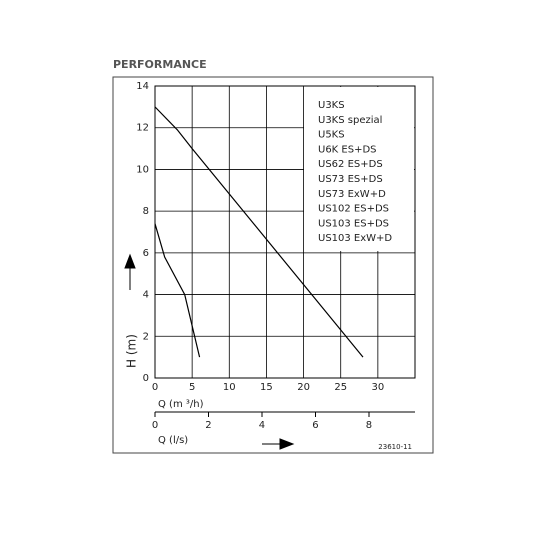 Image resolution: width=550 pixels, height=554 pixels. Describe the element at coordinates (132, 351) in the screenshot. I see `y-axis-label: H (m)` at that location.